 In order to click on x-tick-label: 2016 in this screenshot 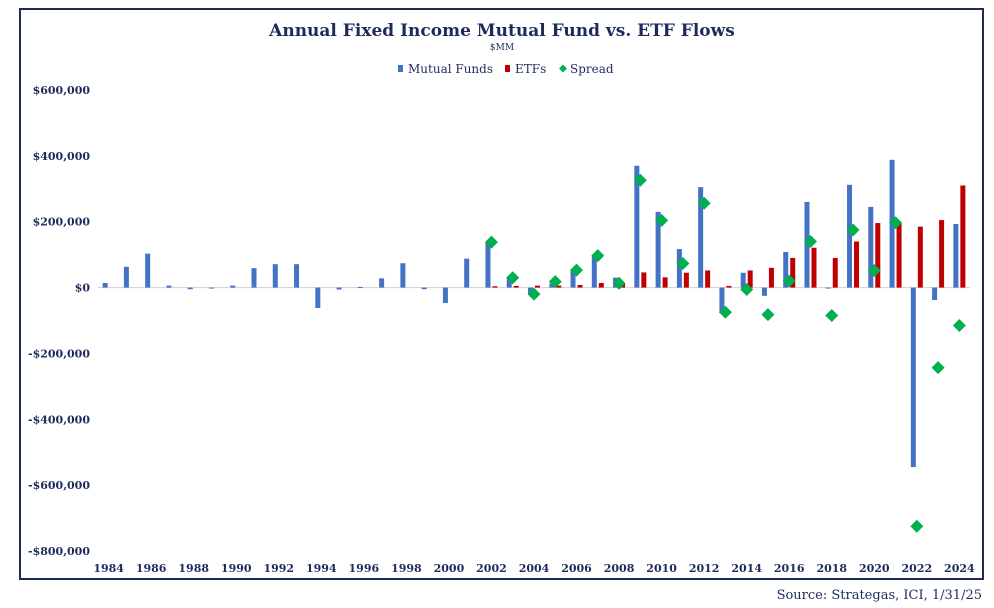, I will do `click(789, 568)`.